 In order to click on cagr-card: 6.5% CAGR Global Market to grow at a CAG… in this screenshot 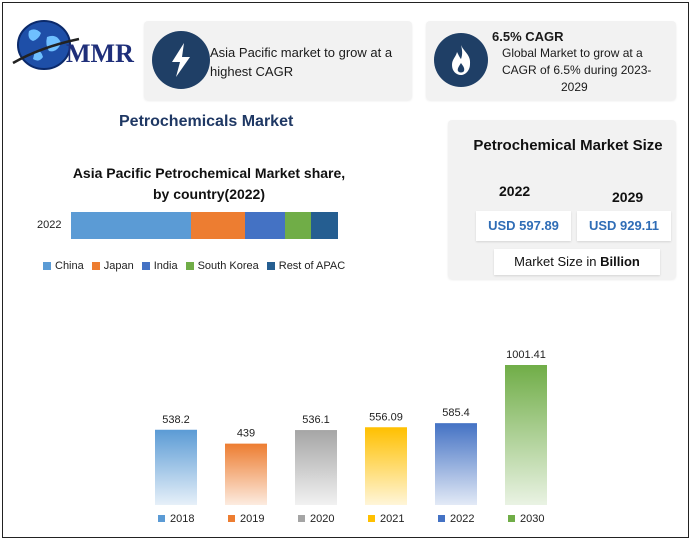, I will do `click(551, 60)`.